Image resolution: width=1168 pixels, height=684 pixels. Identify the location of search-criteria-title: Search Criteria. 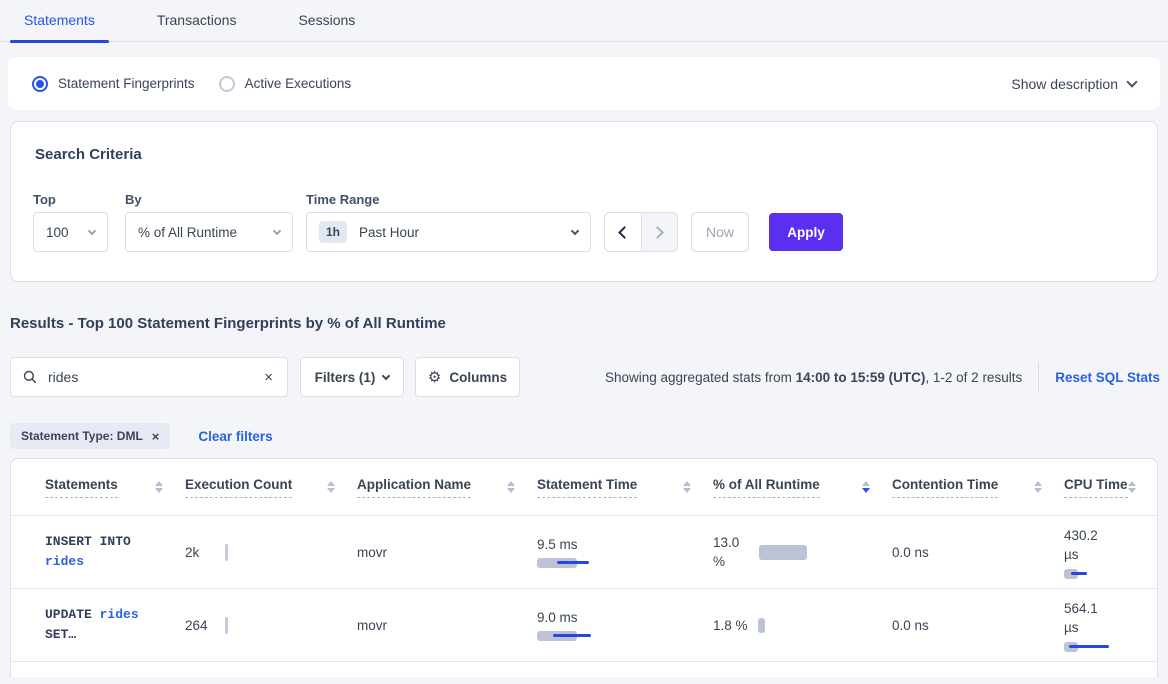
(88, 154).